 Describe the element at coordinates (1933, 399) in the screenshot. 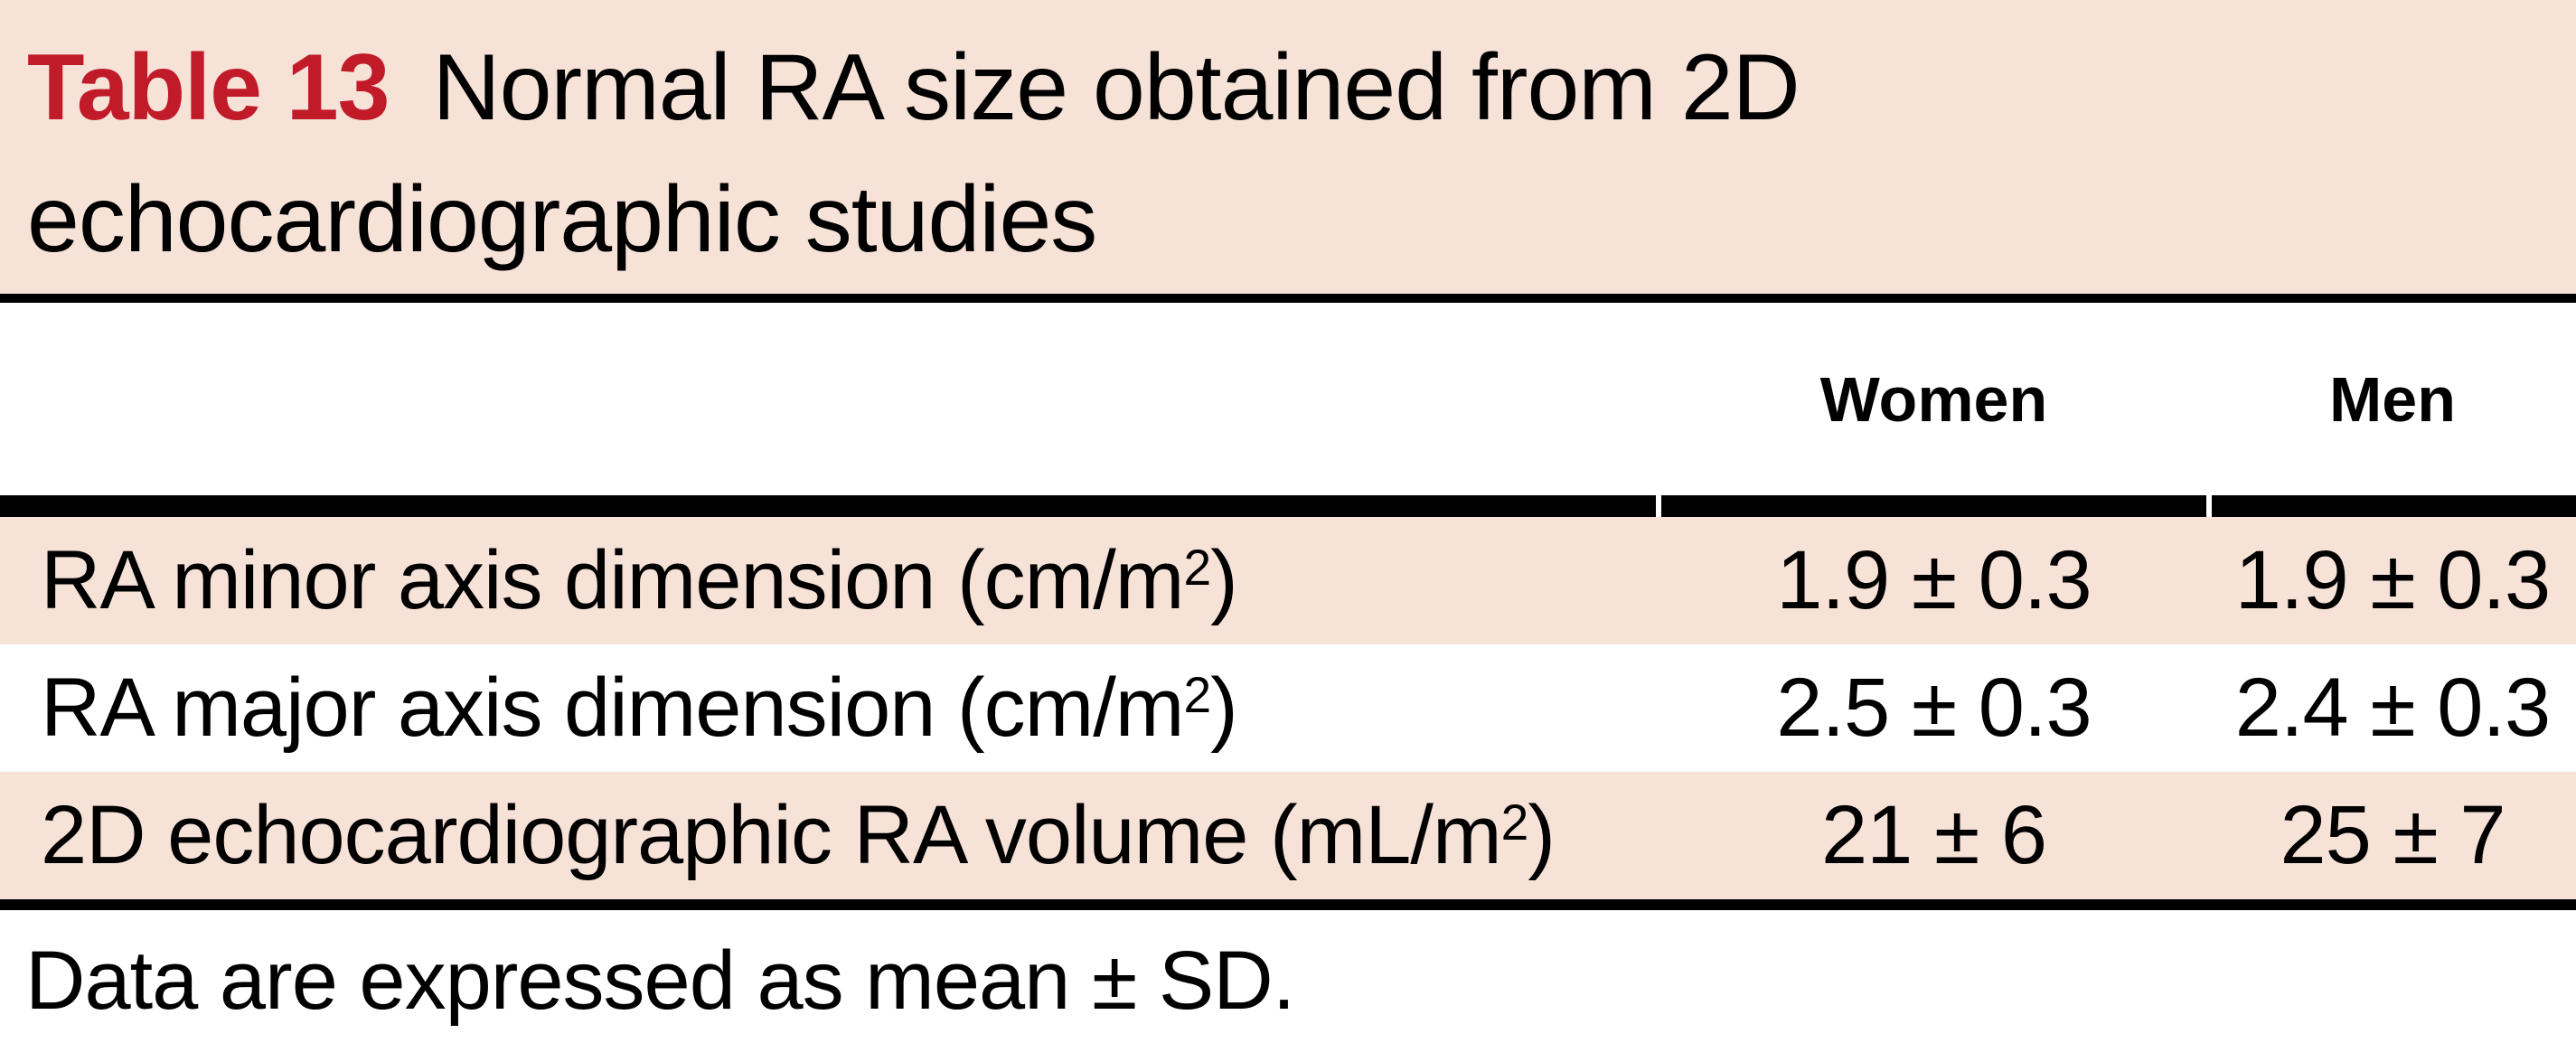

I see `women-column-header: Women` at that location.